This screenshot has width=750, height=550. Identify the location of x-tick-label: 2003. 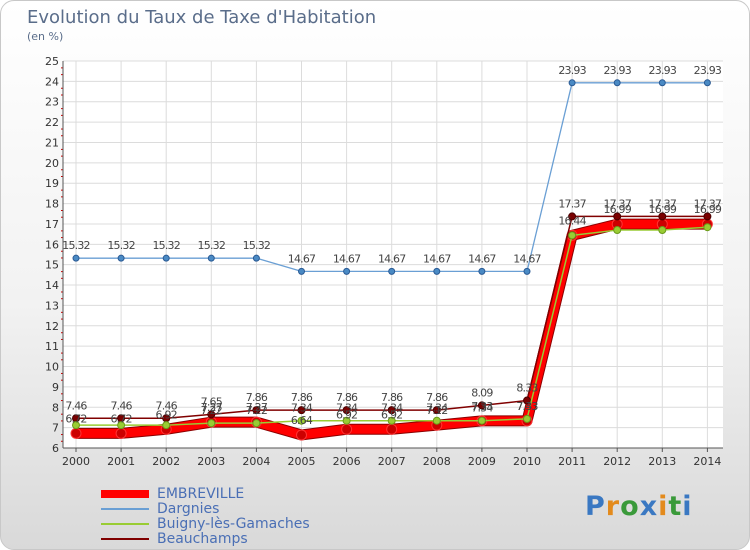
(211, 461).